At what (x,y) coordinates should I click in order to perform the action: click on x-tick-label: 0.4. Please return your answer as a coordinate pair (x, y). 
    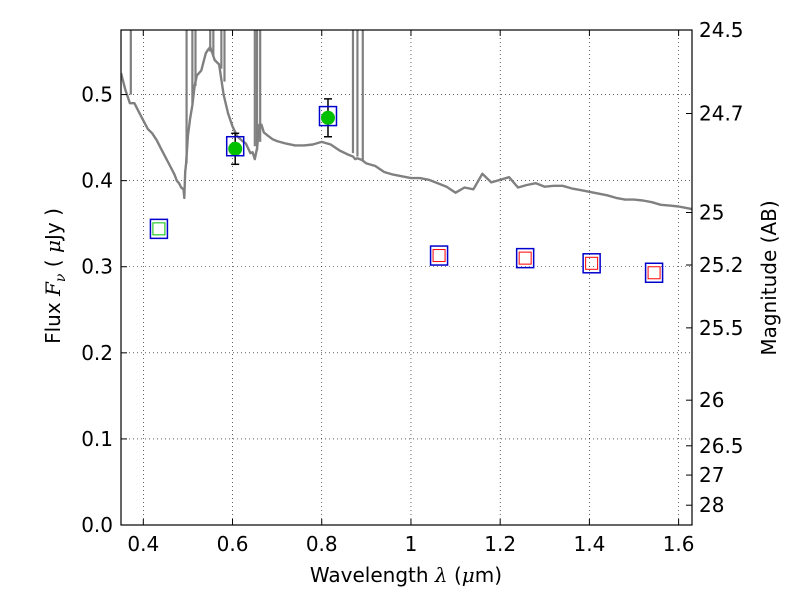
    Looking at the image, I should click on (143, 544).